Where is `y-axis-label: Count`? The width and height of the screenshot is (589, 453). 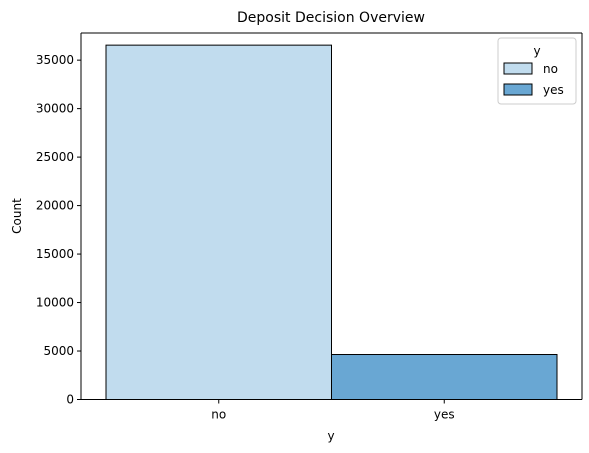 y-axis-label: Count is located at coordinates (17, 216).